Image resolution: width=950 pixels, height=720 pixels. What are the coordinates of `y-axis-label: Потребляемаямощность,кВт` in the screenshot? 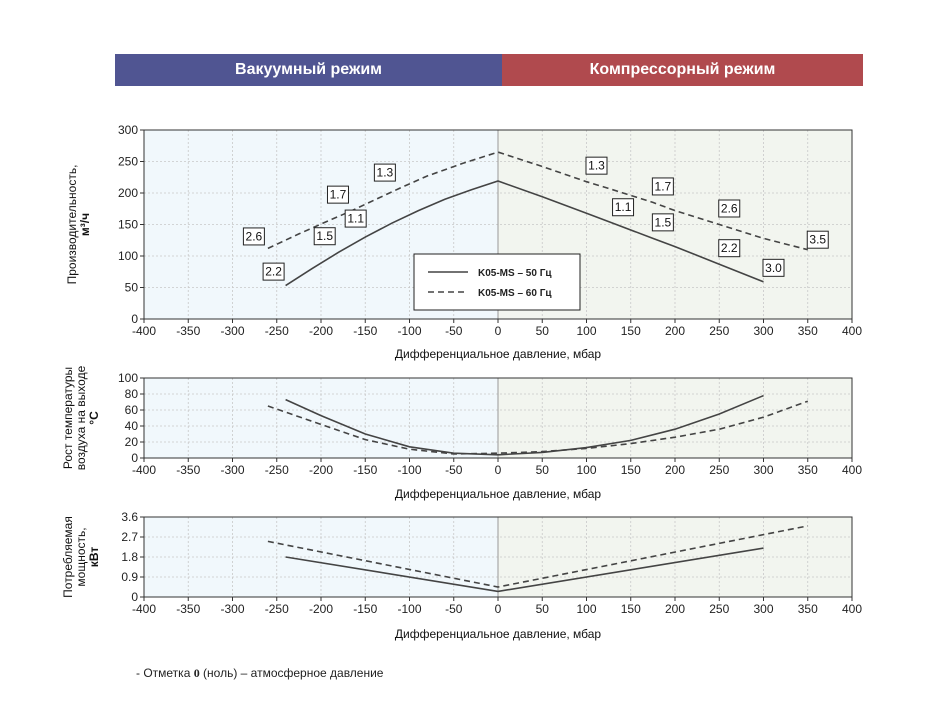 It's located at (81, 557).